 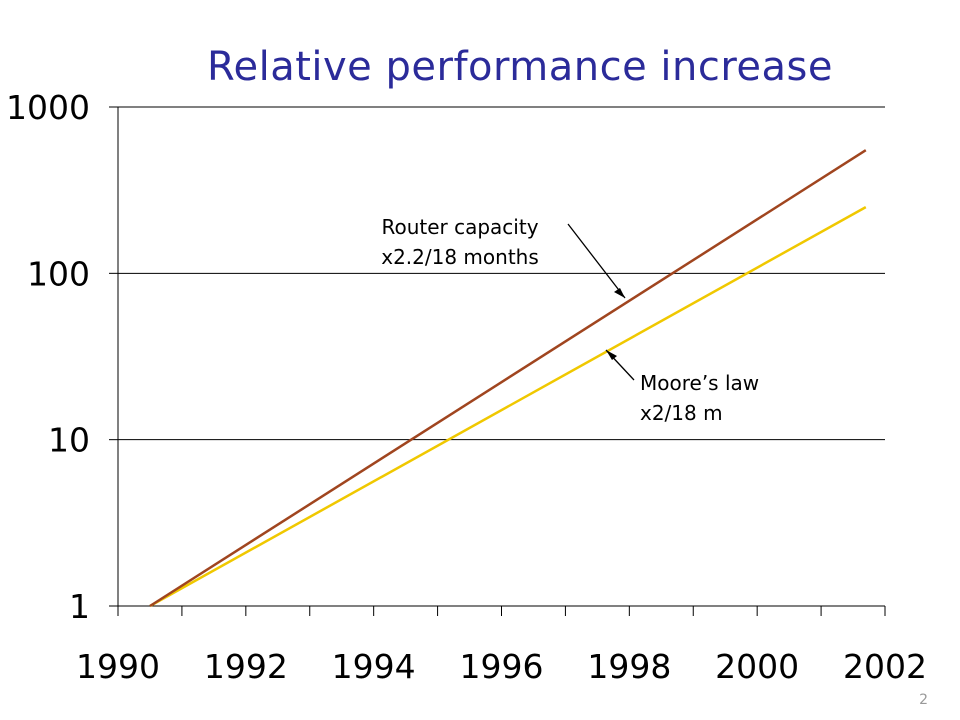 I want to click on y-tick-label: 1000, so click(x=48, y=107).